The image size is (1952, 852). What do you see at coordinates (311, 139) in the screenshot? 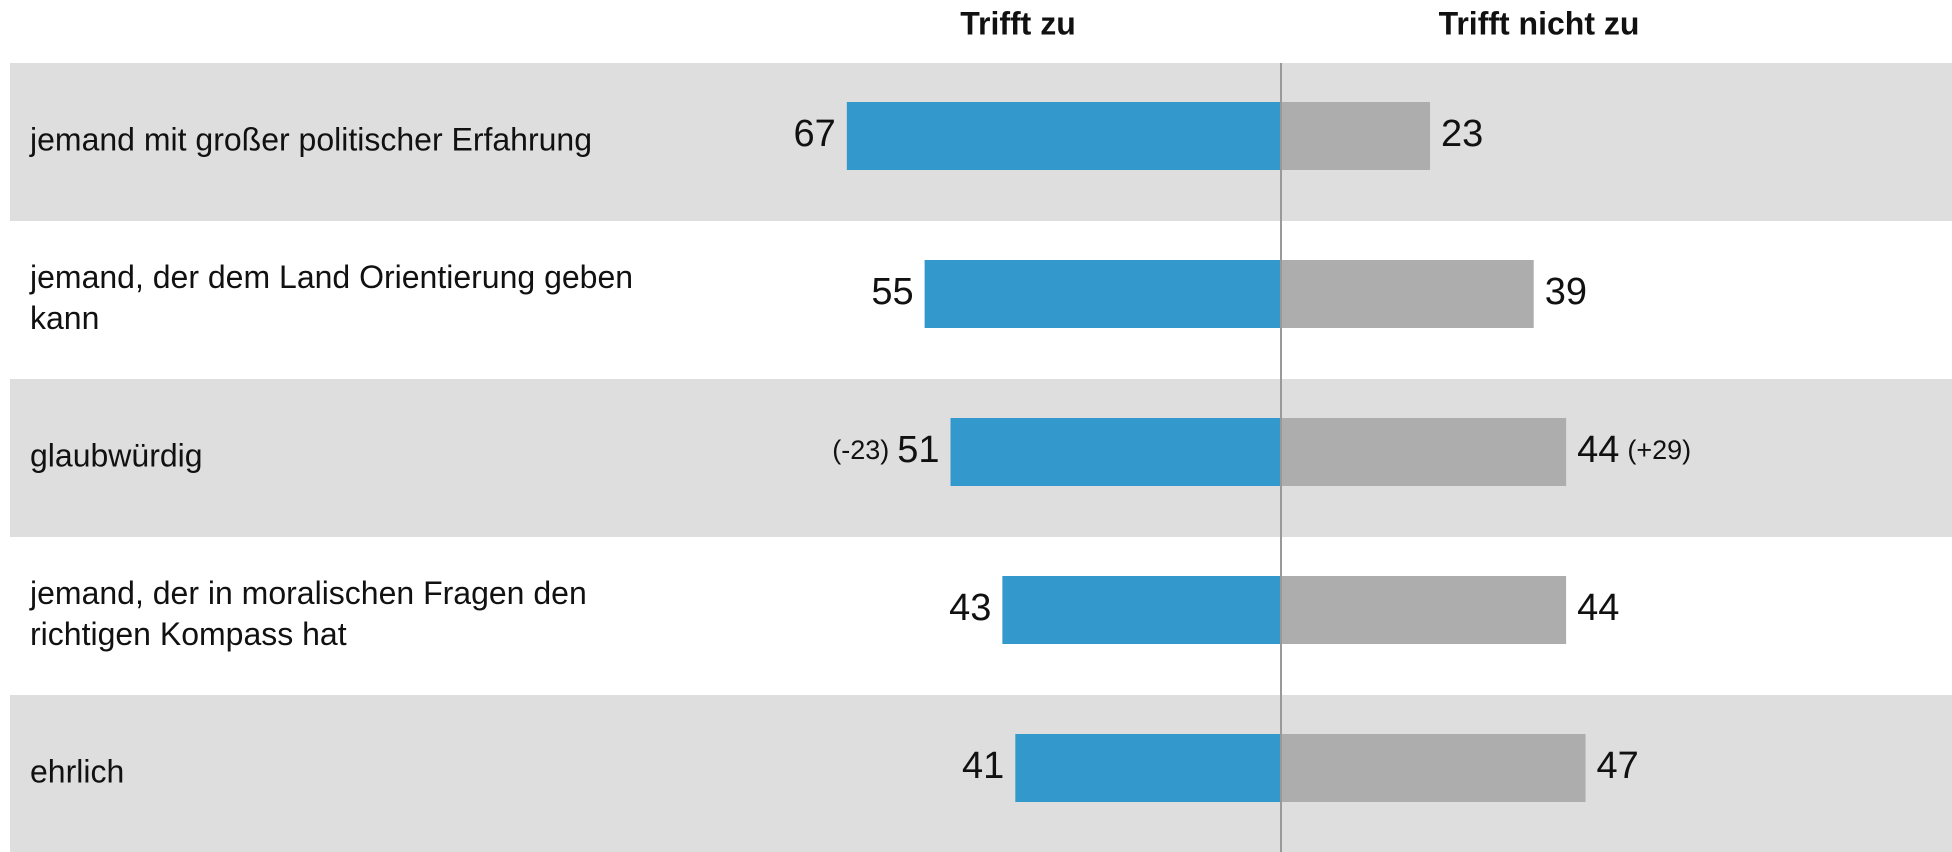
I see `category-label: jemand mit großer politischer Erfahrung` at bounding box center [311, 139].